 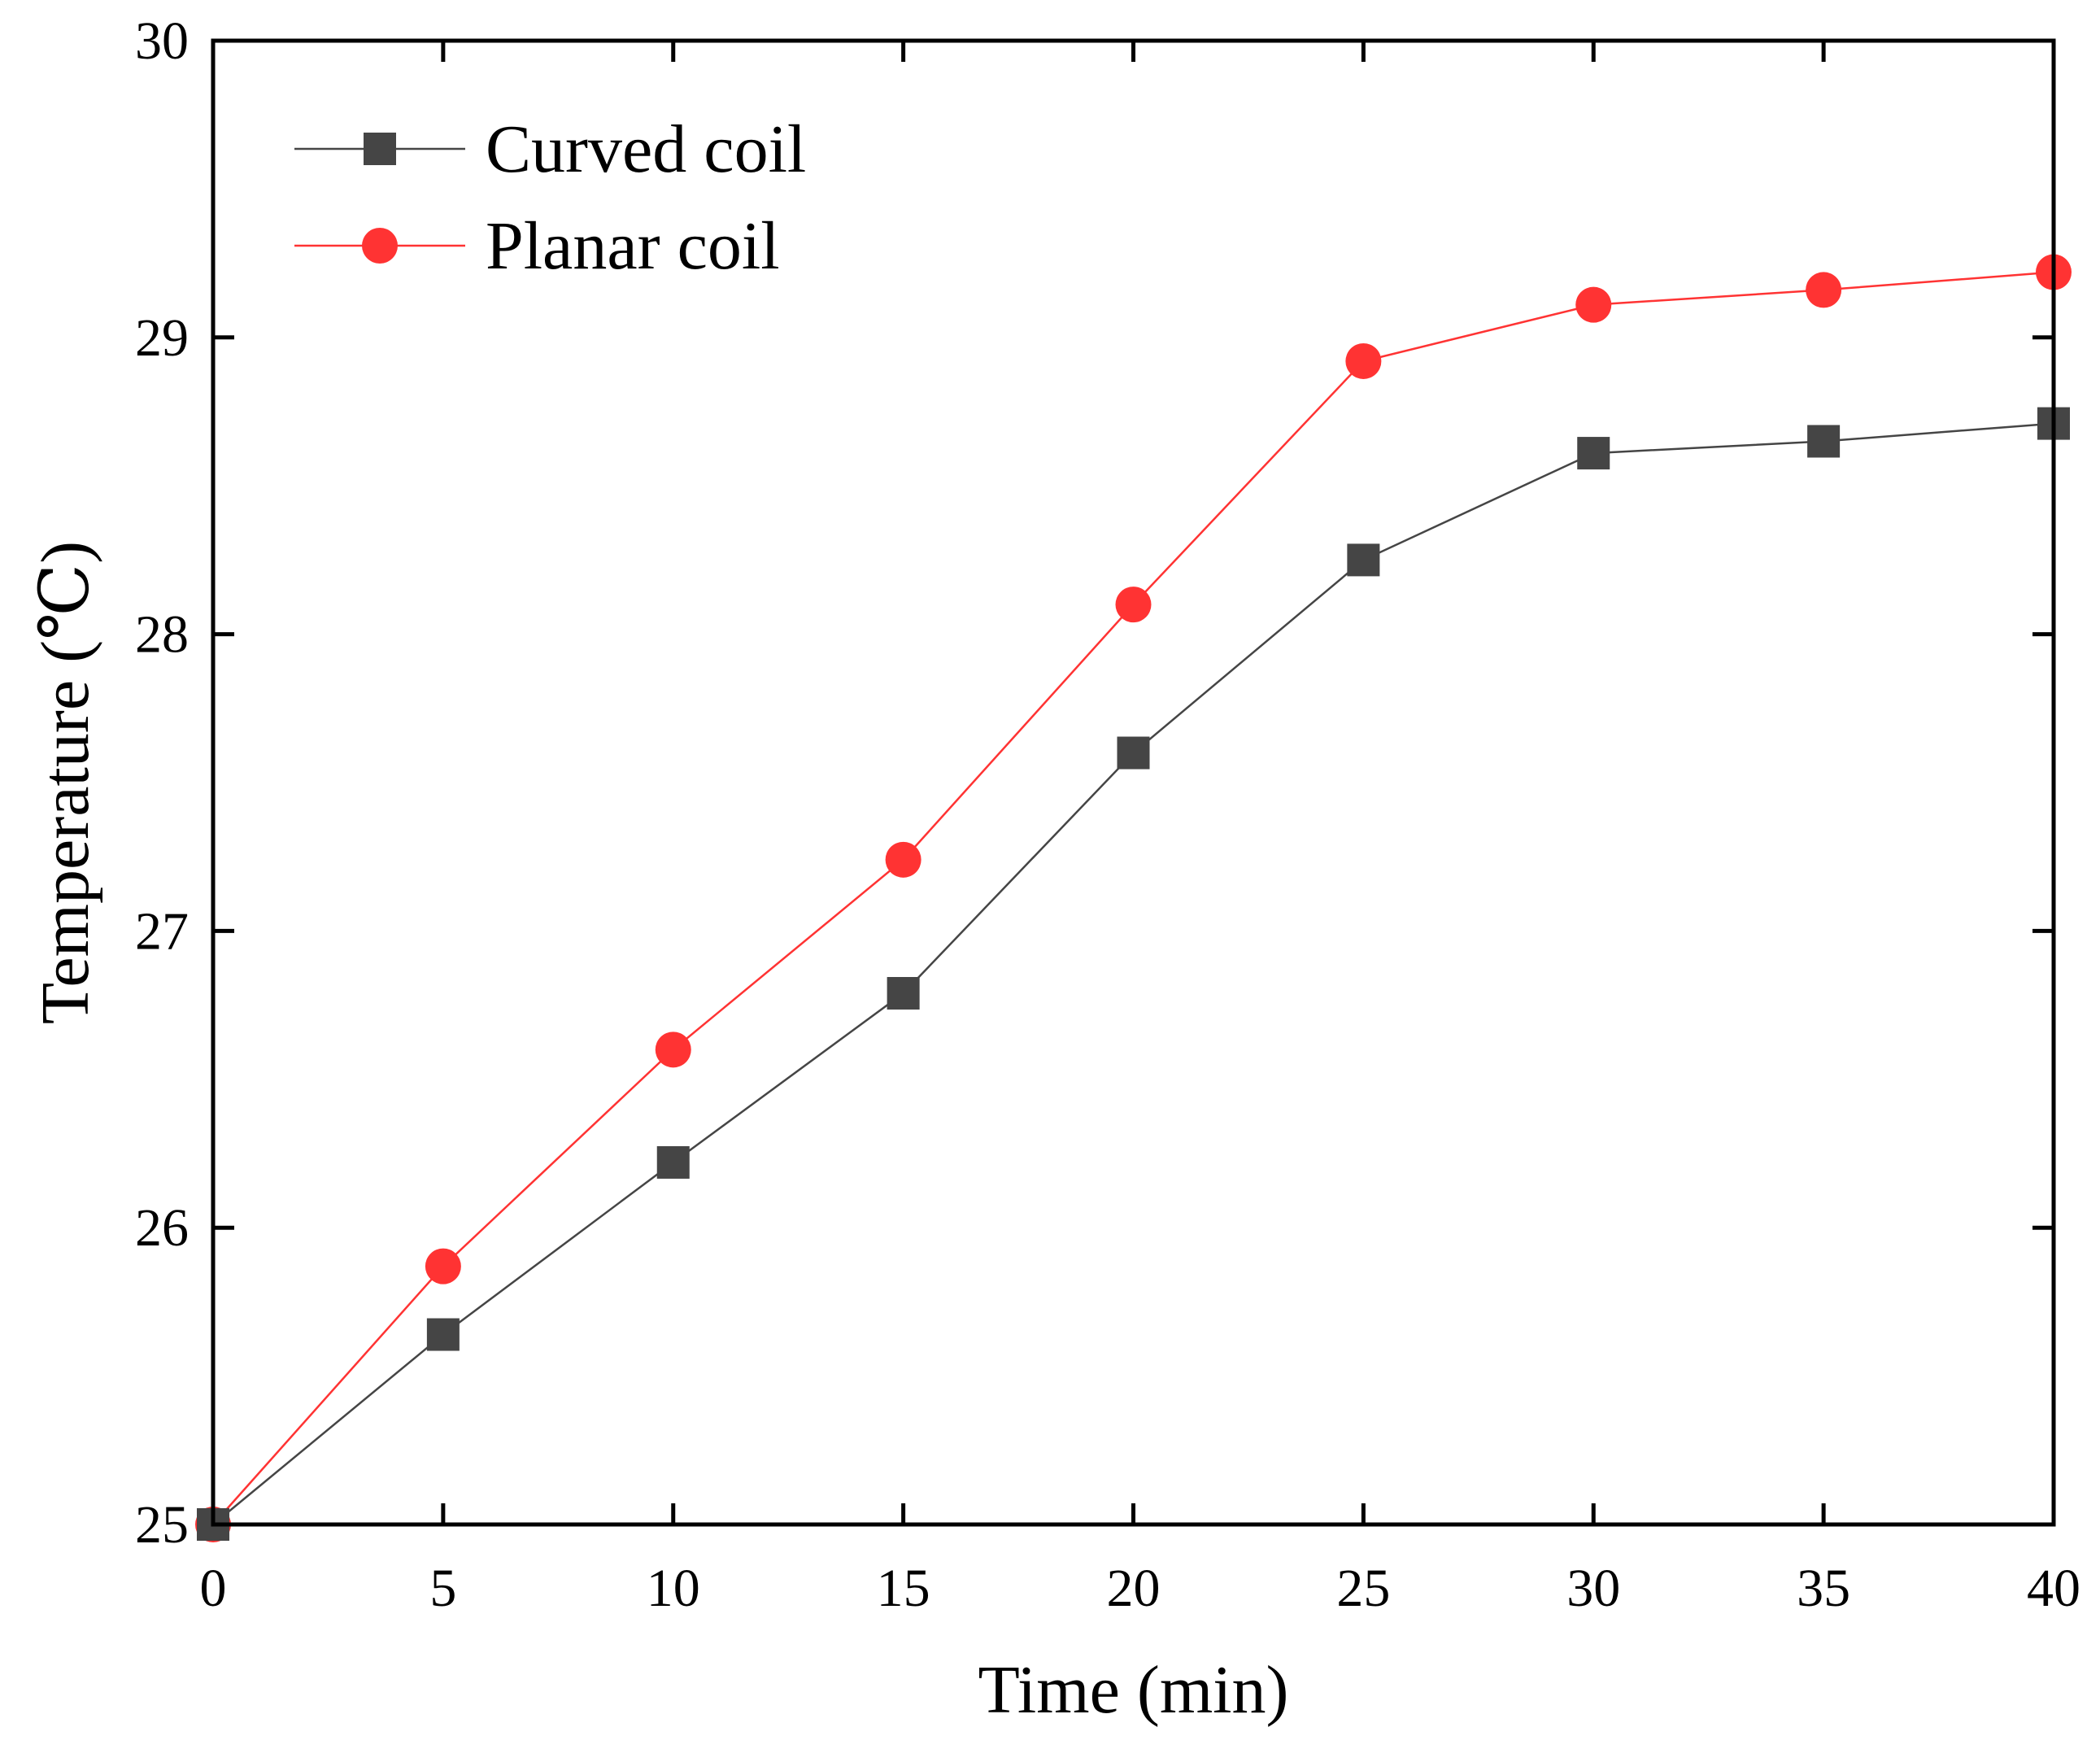 What do you see at coordinates (162, 338) in the screenshot?
I see `y-tick-label-29: 29` at bounding box center [162, 338].